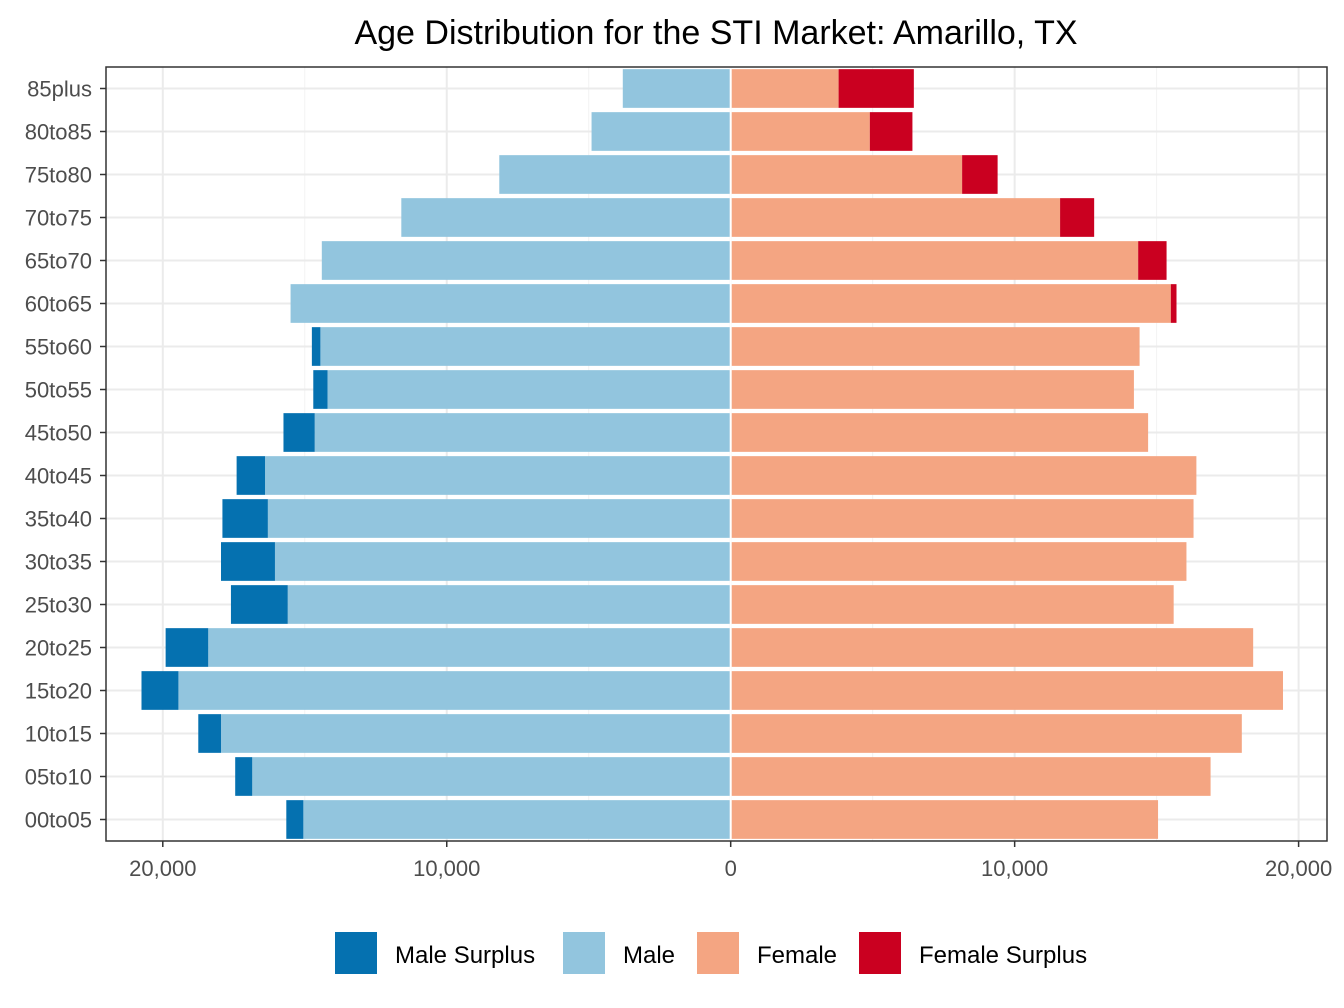  What do you see at coordinates (509, 604) in the screenshot?
I see `bar-male-25to30` at bounding box center [509, 604].